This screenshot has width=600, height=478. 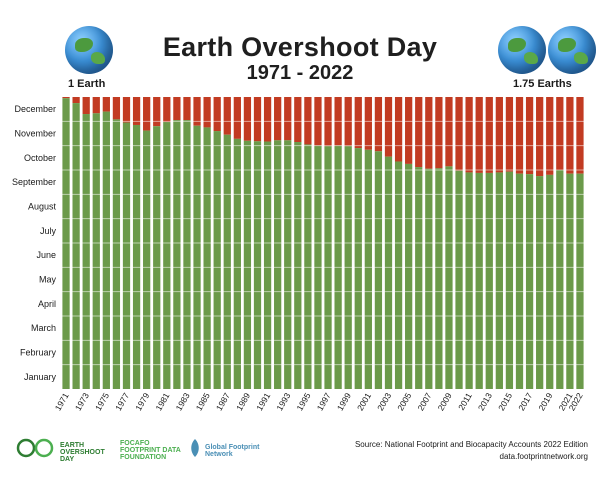 I want to click on bar-remaining-2004, so click(x=398, y=129).